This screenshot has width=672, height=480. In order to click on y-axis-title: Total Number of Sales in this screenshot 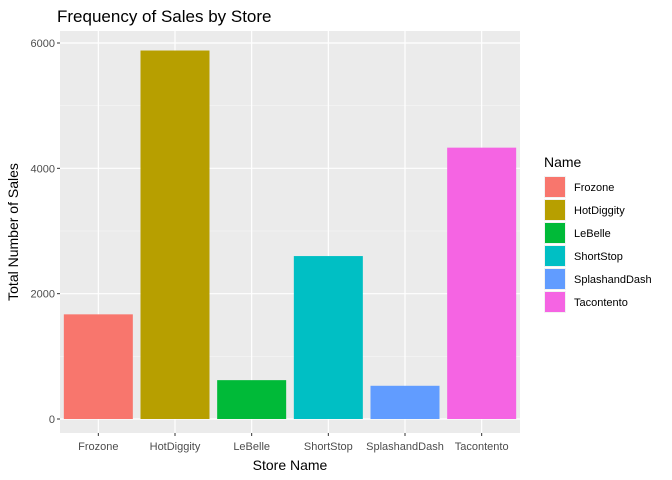, I will do `click(13, 232)`.